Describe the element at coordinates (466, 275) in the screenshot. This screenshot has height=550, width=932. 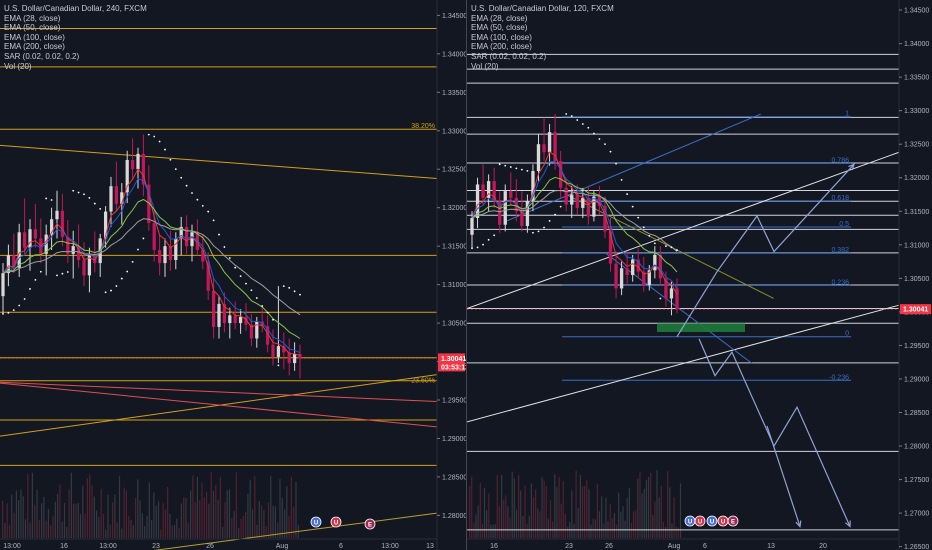
I see `pane-divider` at that location.